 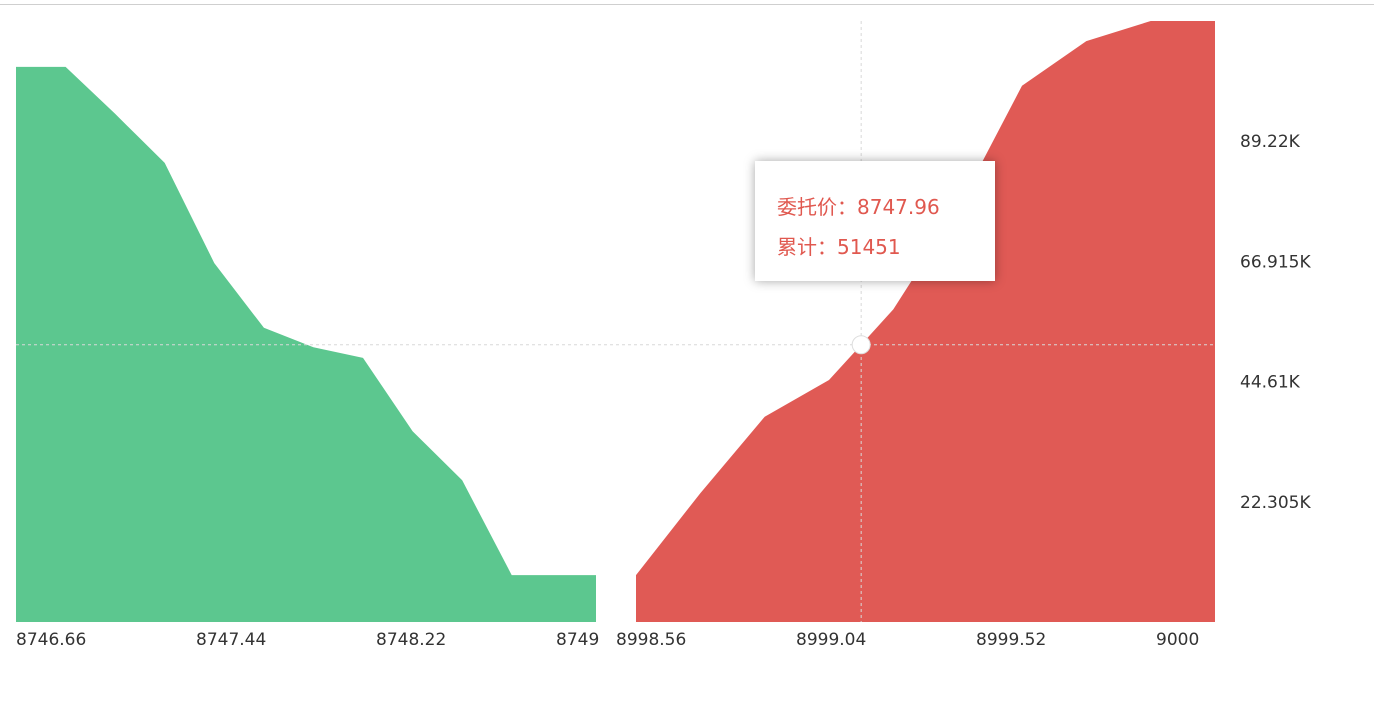 What do you see at coordinates (1270, 383) in the screenshot?
I see `y-tick-label: 44.61K` at bounding box center [1270, 383].